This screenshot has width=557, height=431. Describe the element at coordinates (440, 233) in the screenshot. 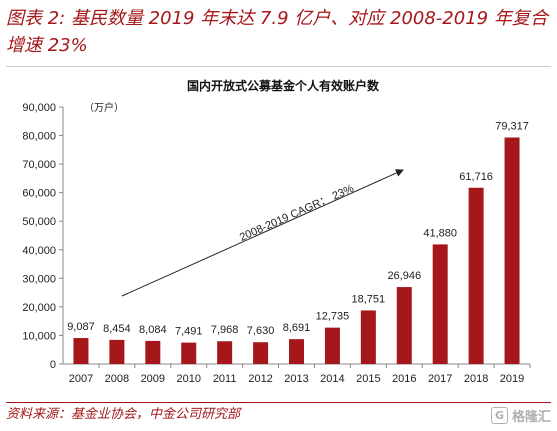

I see `data-label: 41,880` at that location.